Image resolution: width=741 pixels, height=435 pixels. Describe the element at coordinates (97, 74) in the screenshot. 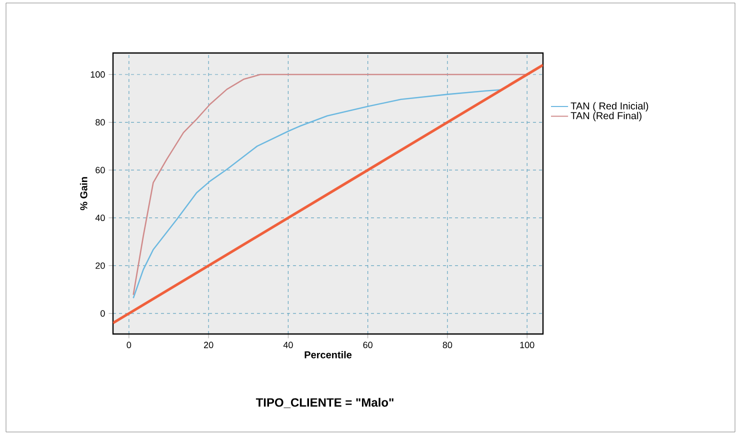

I see `y-tick-label: 100` at that location.